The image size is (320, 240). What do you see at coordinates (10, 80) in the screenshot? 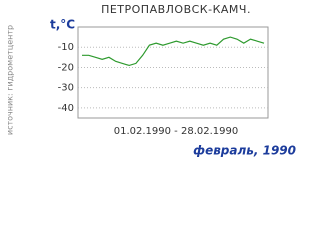
I see `source: источник: гидрометцентр` at bounding box center [10, 80].